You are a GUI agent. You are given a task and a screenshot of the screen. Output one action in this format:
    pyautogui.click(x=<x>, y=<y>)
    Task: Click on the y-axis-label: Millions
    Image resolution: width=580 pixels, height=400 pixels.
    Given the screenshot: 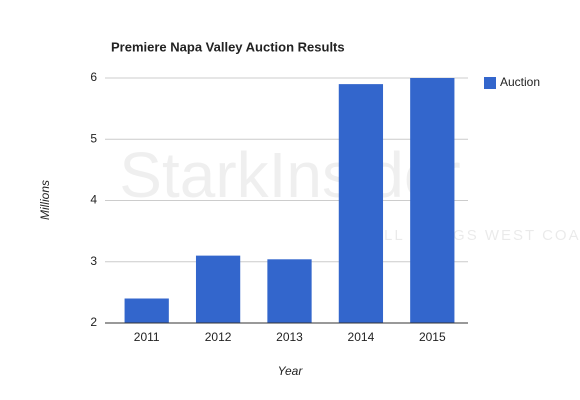 What is the action you would take?
    pyautogui.click(x=45, y=200)
    